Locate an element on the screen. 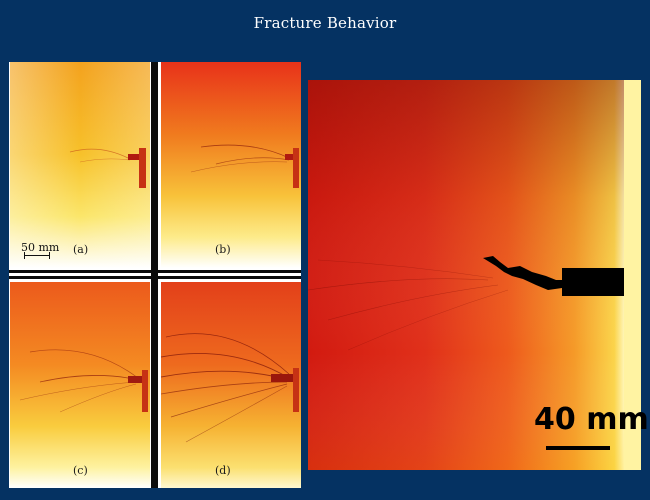 The height and width of the screenshot is (500, 650). panel-a-label: (a) is located at coordinates (81, 249).